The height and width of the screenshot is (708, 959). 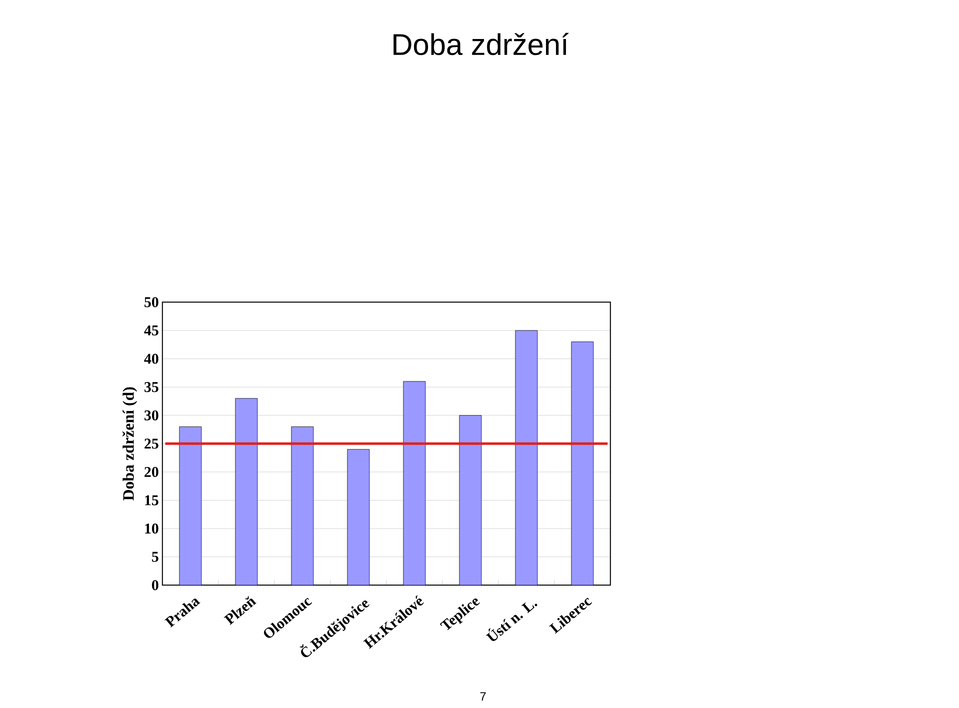 I want to click on y-tick-label: 20, so click(x=151, y=471).